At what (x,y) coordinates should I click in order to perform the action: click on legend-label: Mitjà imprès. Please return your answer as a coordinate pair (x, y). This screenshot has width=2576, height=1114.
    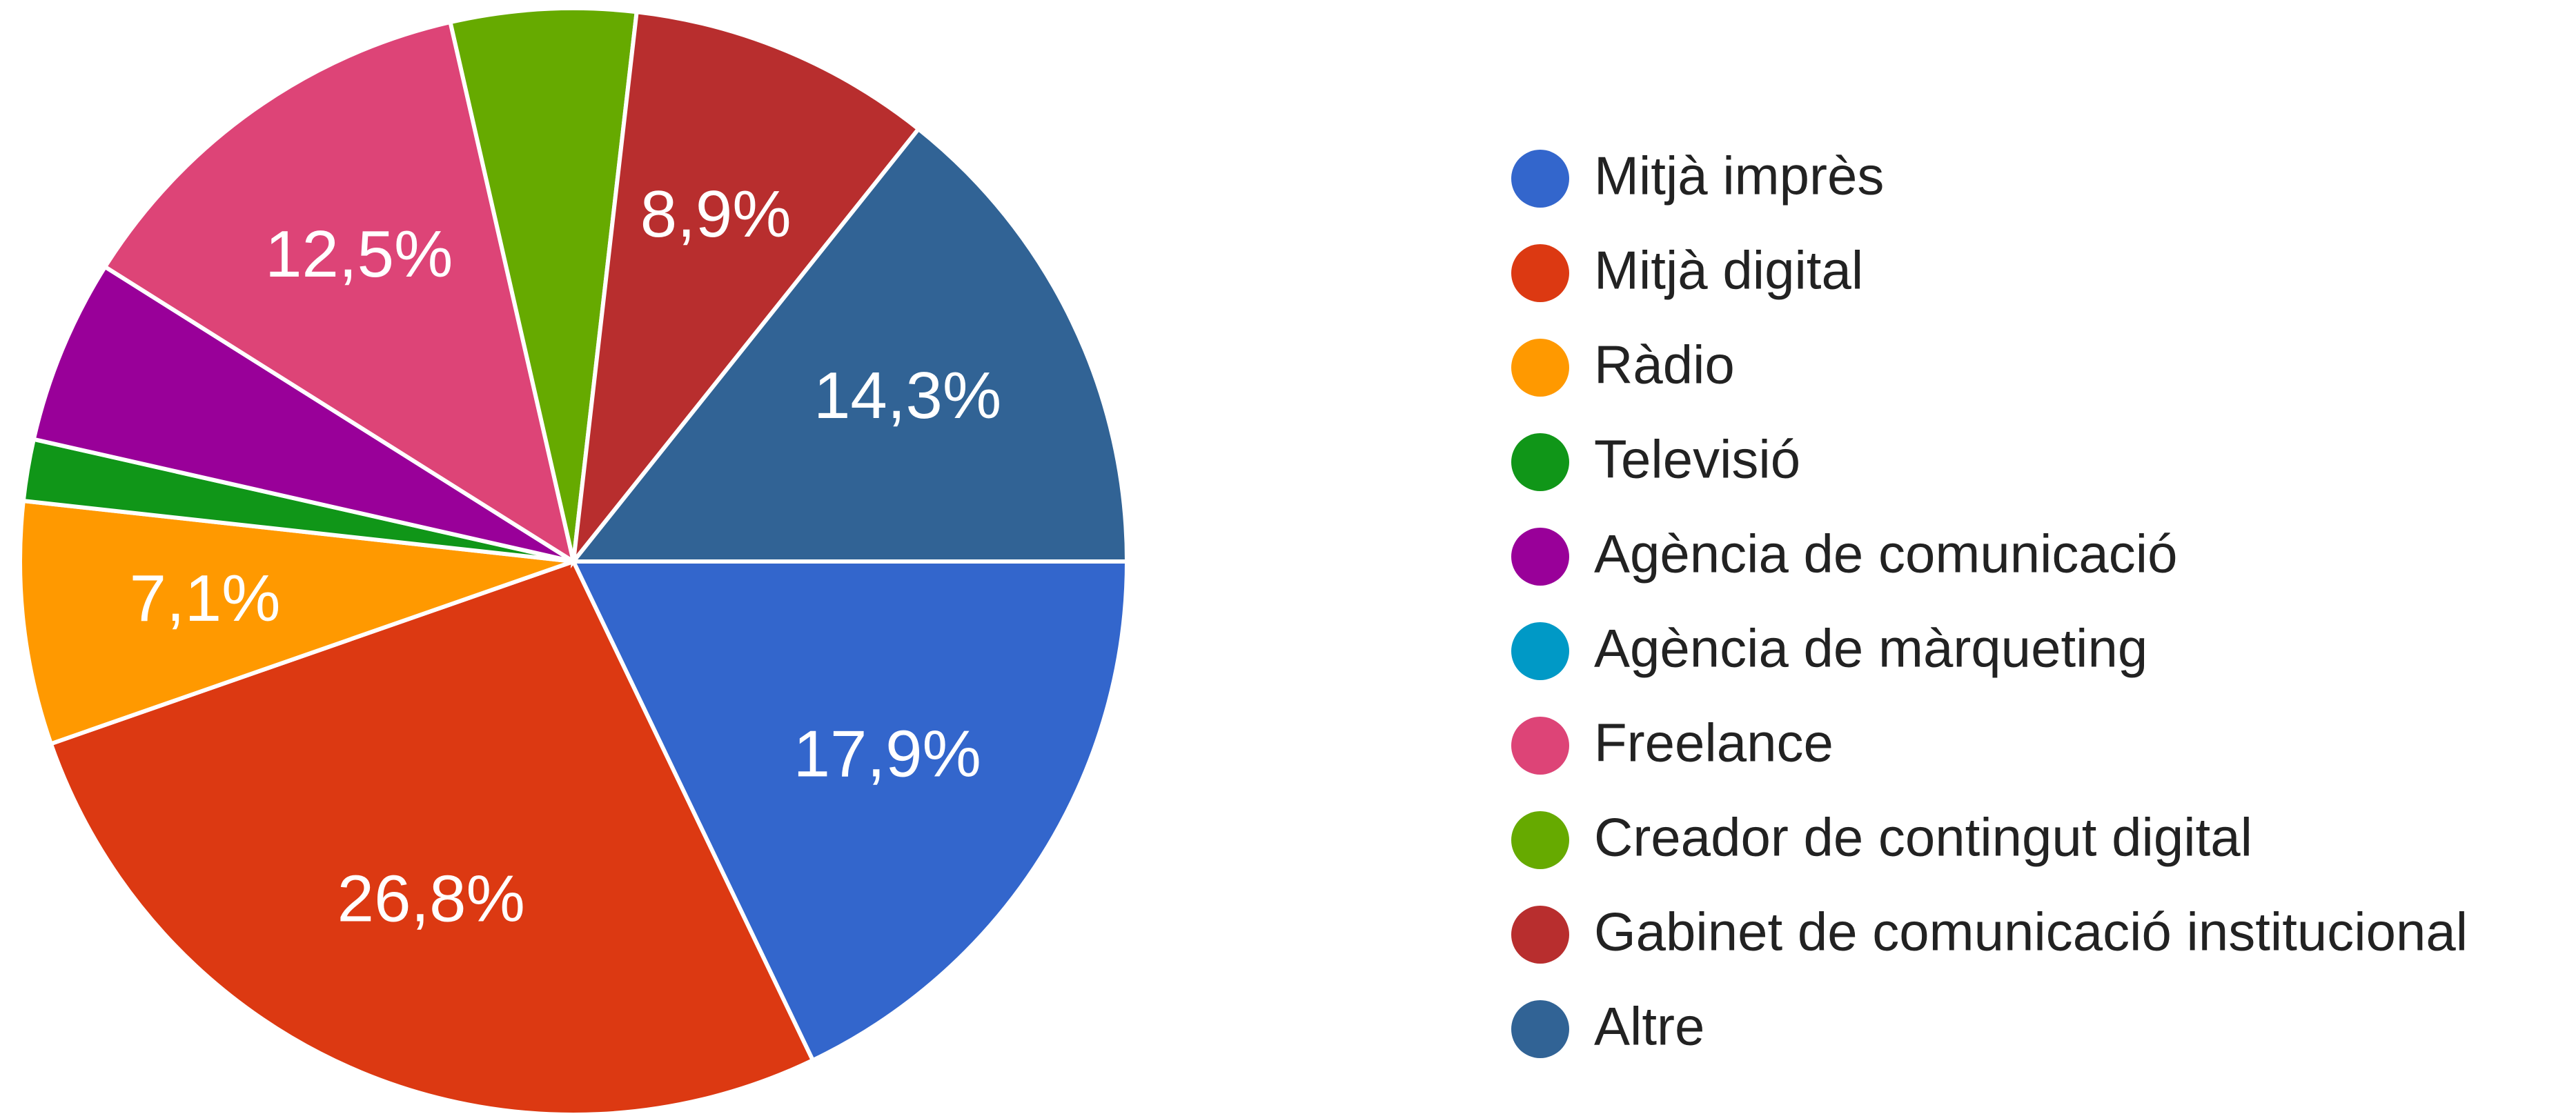
    Looking at the image, I should click on (1739, 176).